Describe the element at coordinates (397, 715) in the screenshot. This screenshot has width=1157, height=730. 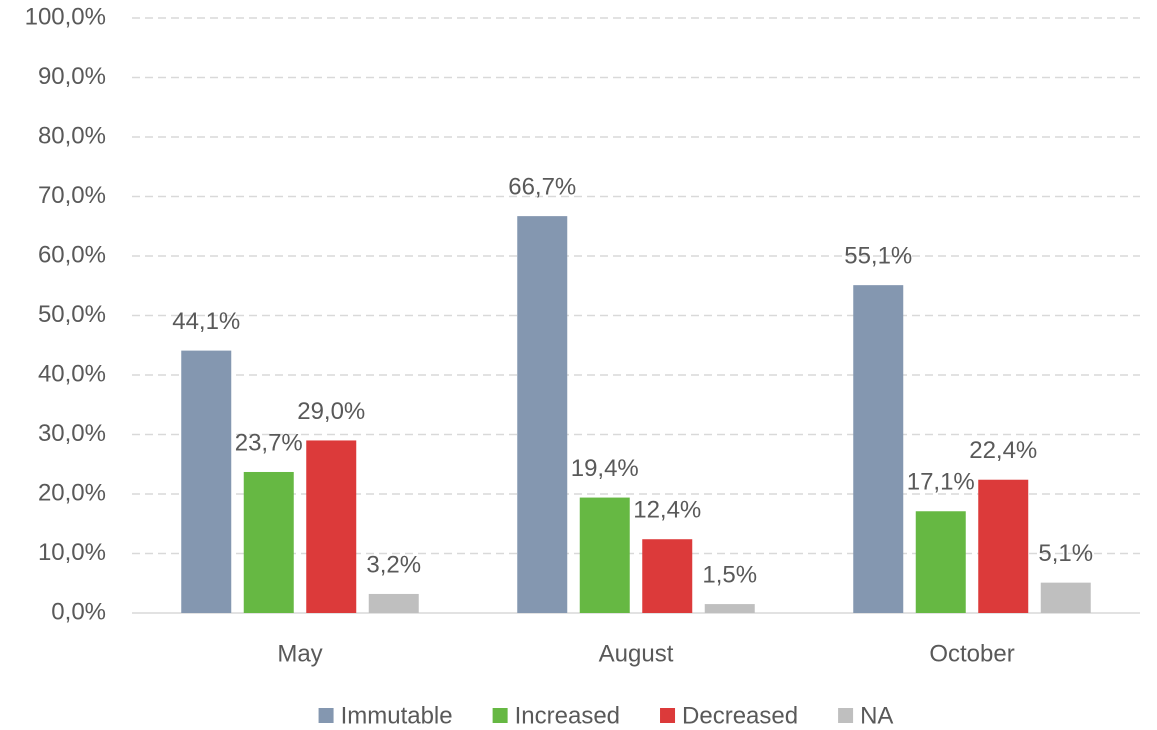
I see `legend-label: Immutable` at that location.